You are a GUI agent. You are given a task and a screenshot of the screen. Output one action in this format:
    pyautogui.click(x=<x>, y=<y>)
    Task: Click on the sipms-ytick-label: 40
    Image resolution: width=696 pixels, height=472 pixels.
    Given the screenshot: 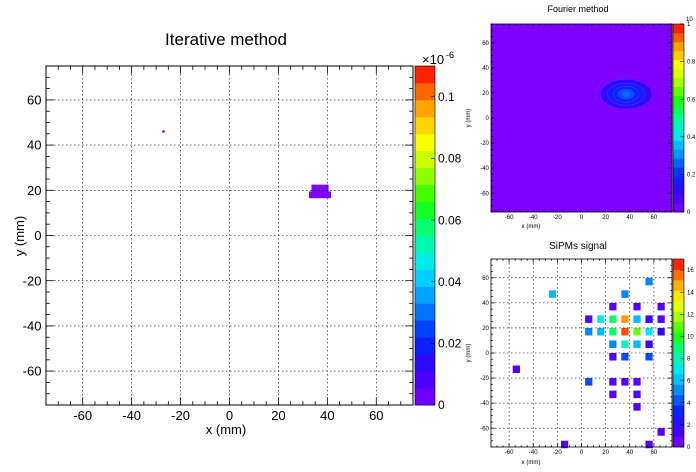 What is the action you would take?
    pyautogui.click(x=485, y=304)
    